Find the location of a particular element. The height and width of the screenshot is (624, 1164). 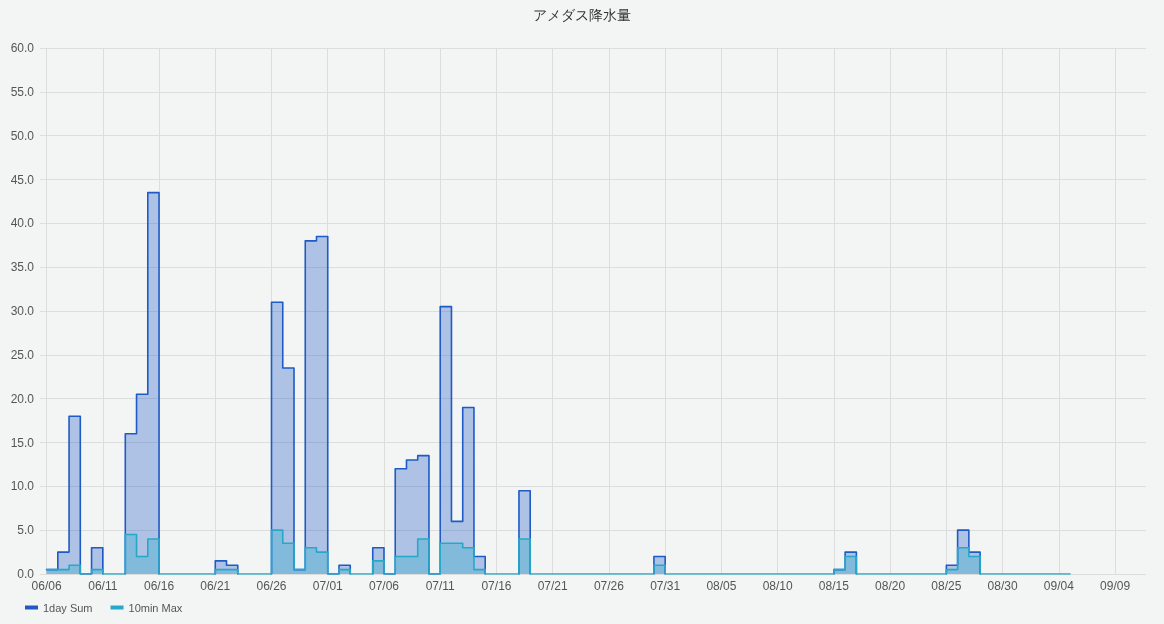

y-tick-label: 50.0 is located at coordinates (22, 135).